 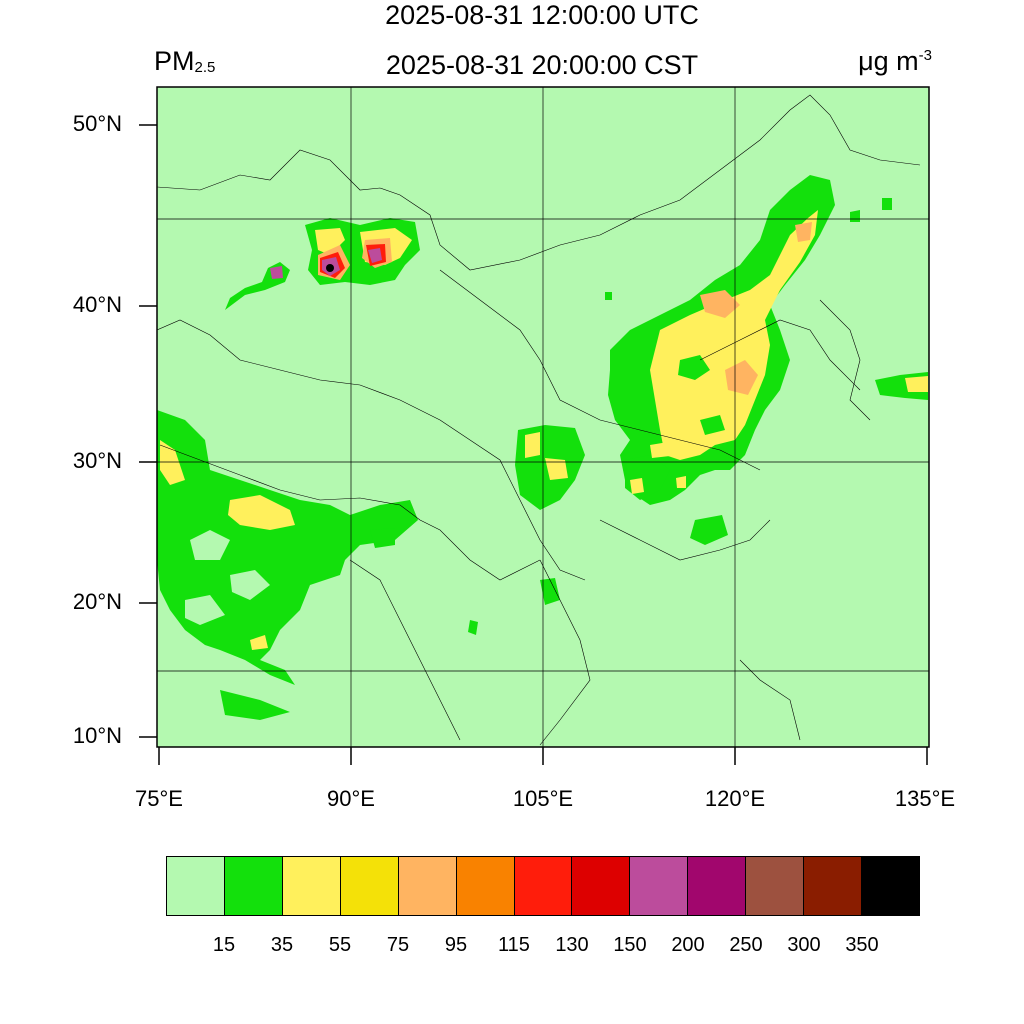 I want to click on lat-label-50n: 50°N, so click(x=97, y=123).